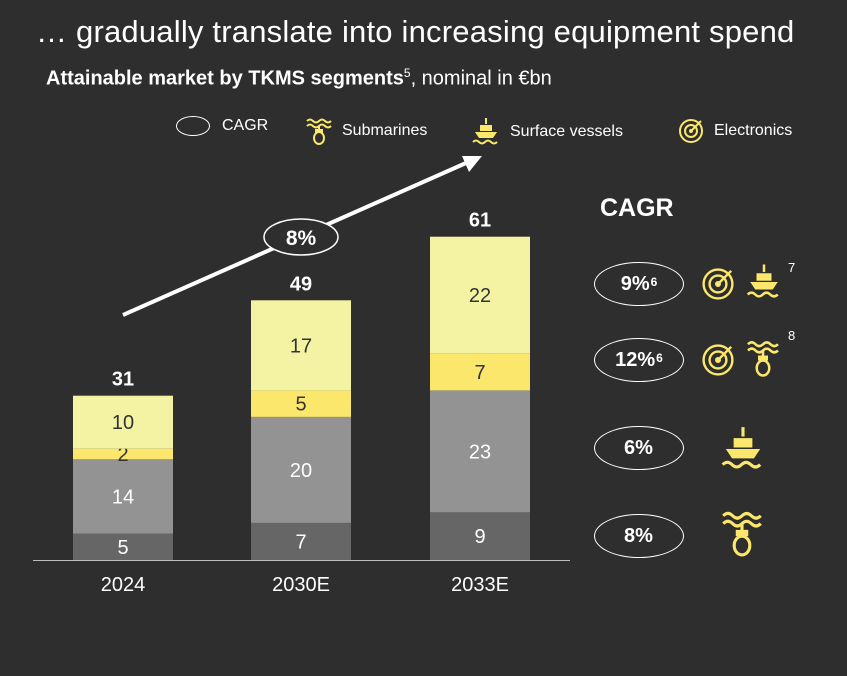 Image resolution: width=847 pixels, height=676 pixels. Describe the element at coordinates (635, 359) in the screenshot. I see `cagr-value: 12%` at that location.